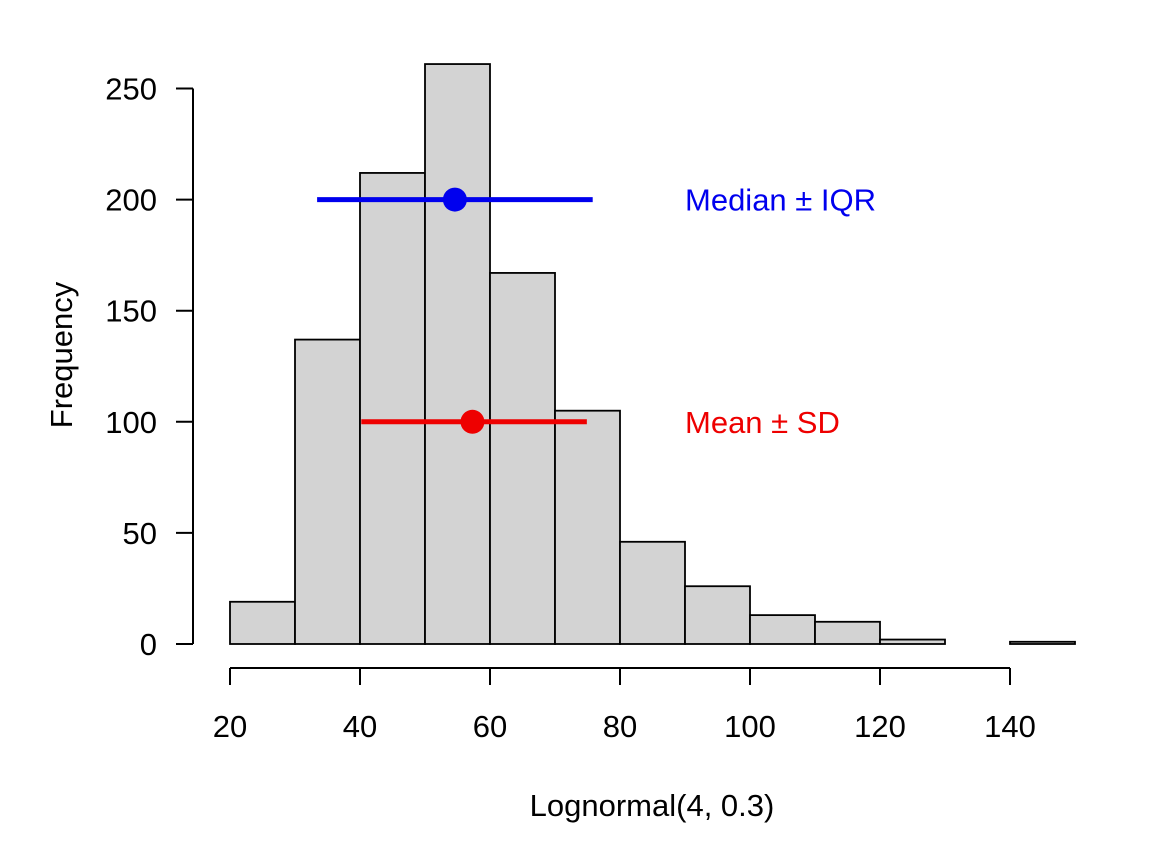  I want to click on x-tick-label: 120, so click(880, 726).